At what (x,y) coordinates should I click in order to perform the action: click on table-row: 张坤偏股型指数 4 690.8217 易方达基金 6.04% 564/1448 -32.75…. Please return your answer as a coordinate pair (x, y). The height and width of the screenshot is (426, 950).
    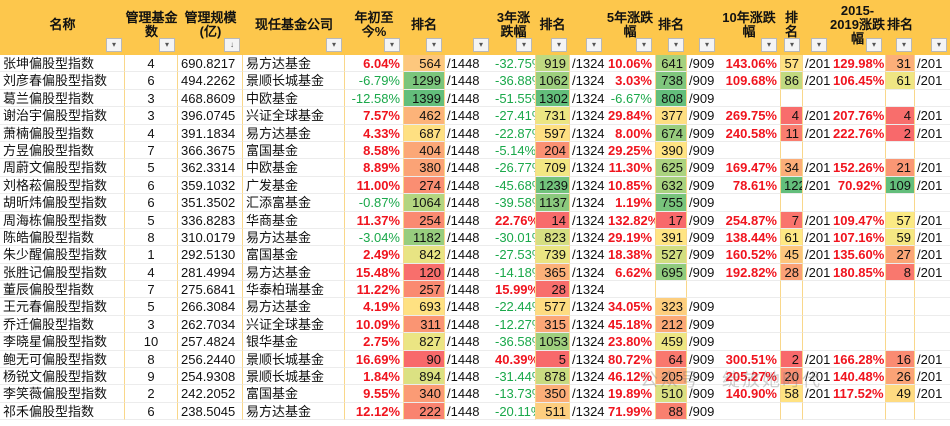
    Looking at the image, I should click on (475, 64).